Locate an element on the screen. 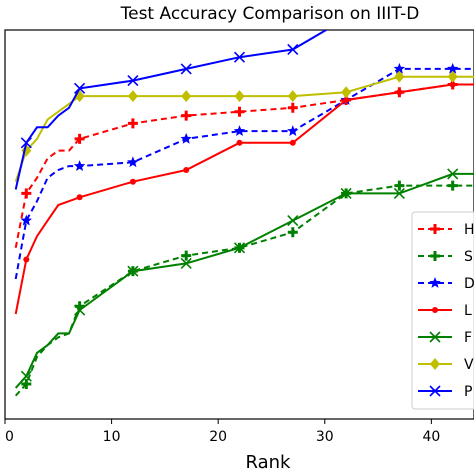  x-axis-label: Rank is located at coordinates (269, 462).